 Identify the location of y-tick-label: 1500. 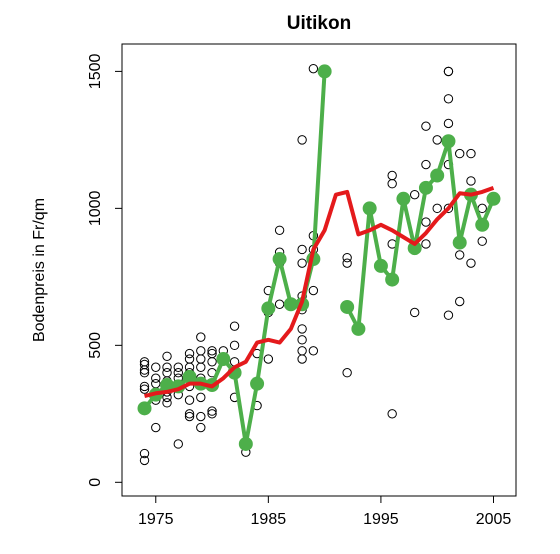
(95, 71).